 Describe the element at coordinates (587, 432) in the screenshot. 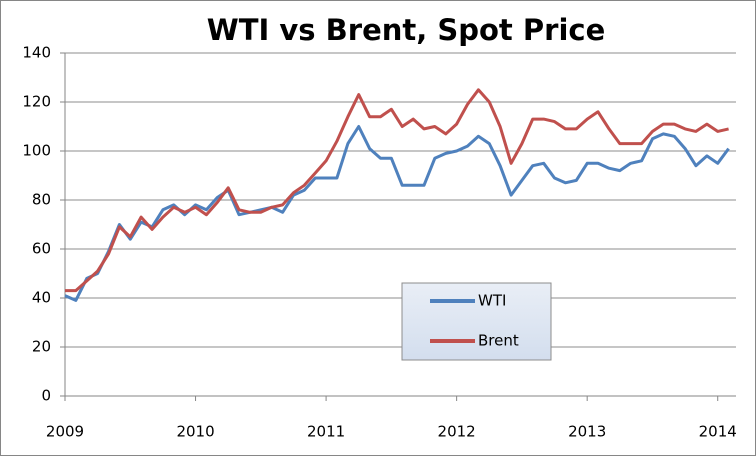

I see `x-tick-label: 2013` at that location.